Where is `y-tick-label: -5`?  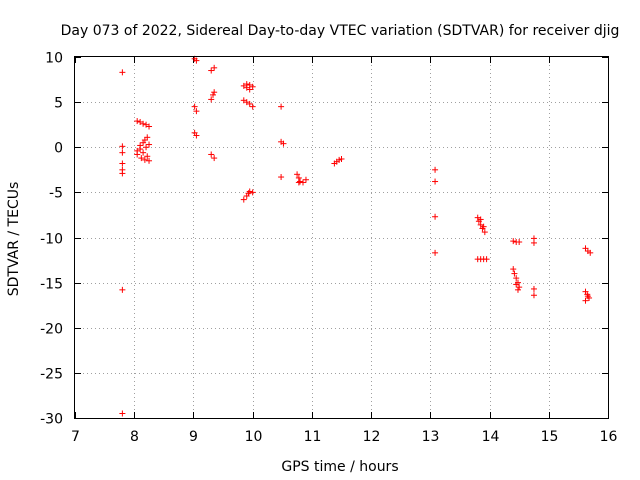
y-tick-label: -5 is located at coordinates (56, 194).